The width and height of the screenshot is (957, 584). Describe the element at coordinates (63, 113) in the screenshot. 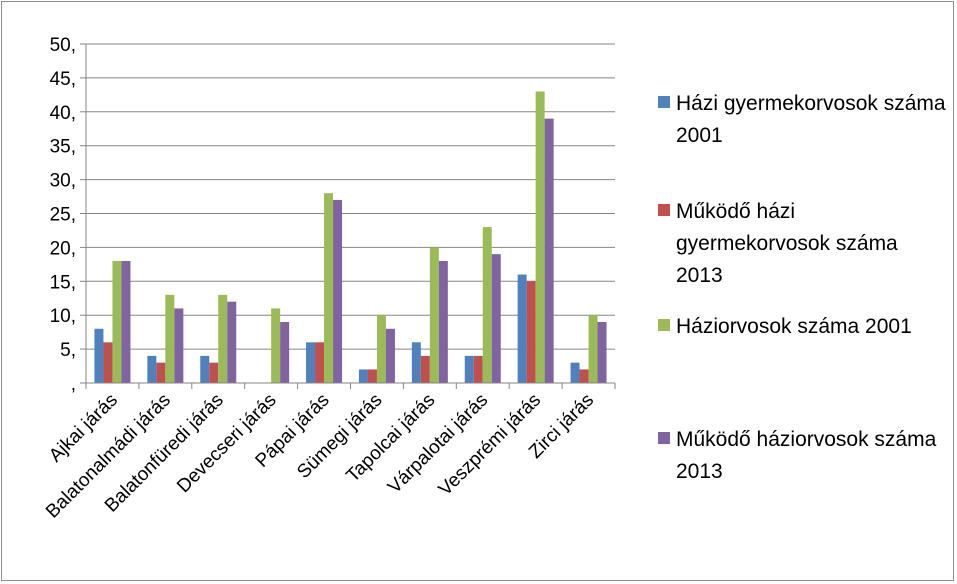

I see `y-tick-label: 40,` at that location.